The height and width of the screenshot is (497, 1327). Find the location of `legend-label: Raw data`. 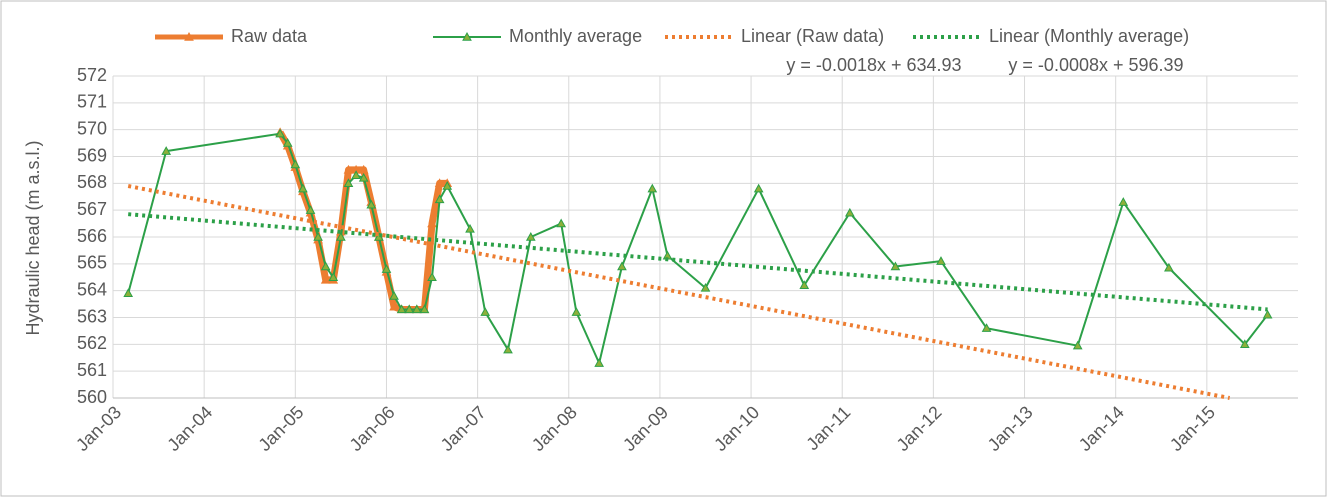

legend-label: Raw data is located at coordinates (269, 36).